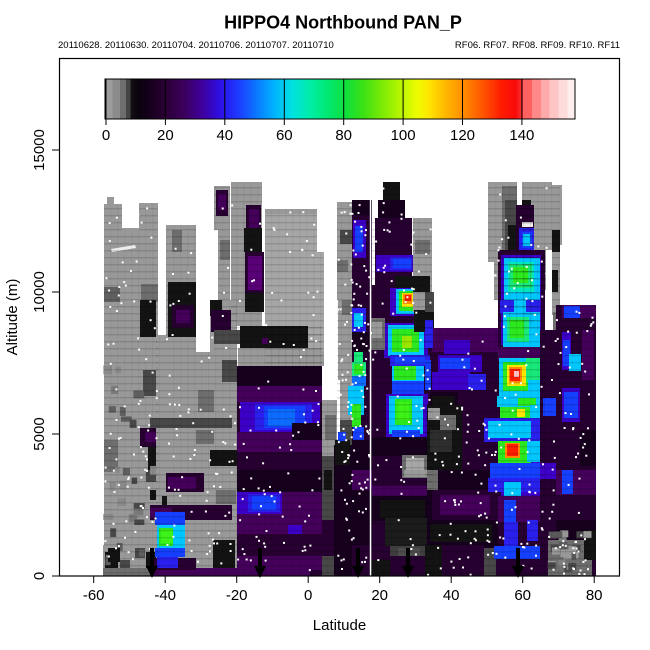 This screenshot has height=650, width=650. What do you see at coordinates (537, 45) in the screenshot?
I see `svg-text:RF06. RF07. RF08. RF09. RF10.: RF06. RF07. RF08. RF09. RF10. RF11` at bounding box center [537, 45].